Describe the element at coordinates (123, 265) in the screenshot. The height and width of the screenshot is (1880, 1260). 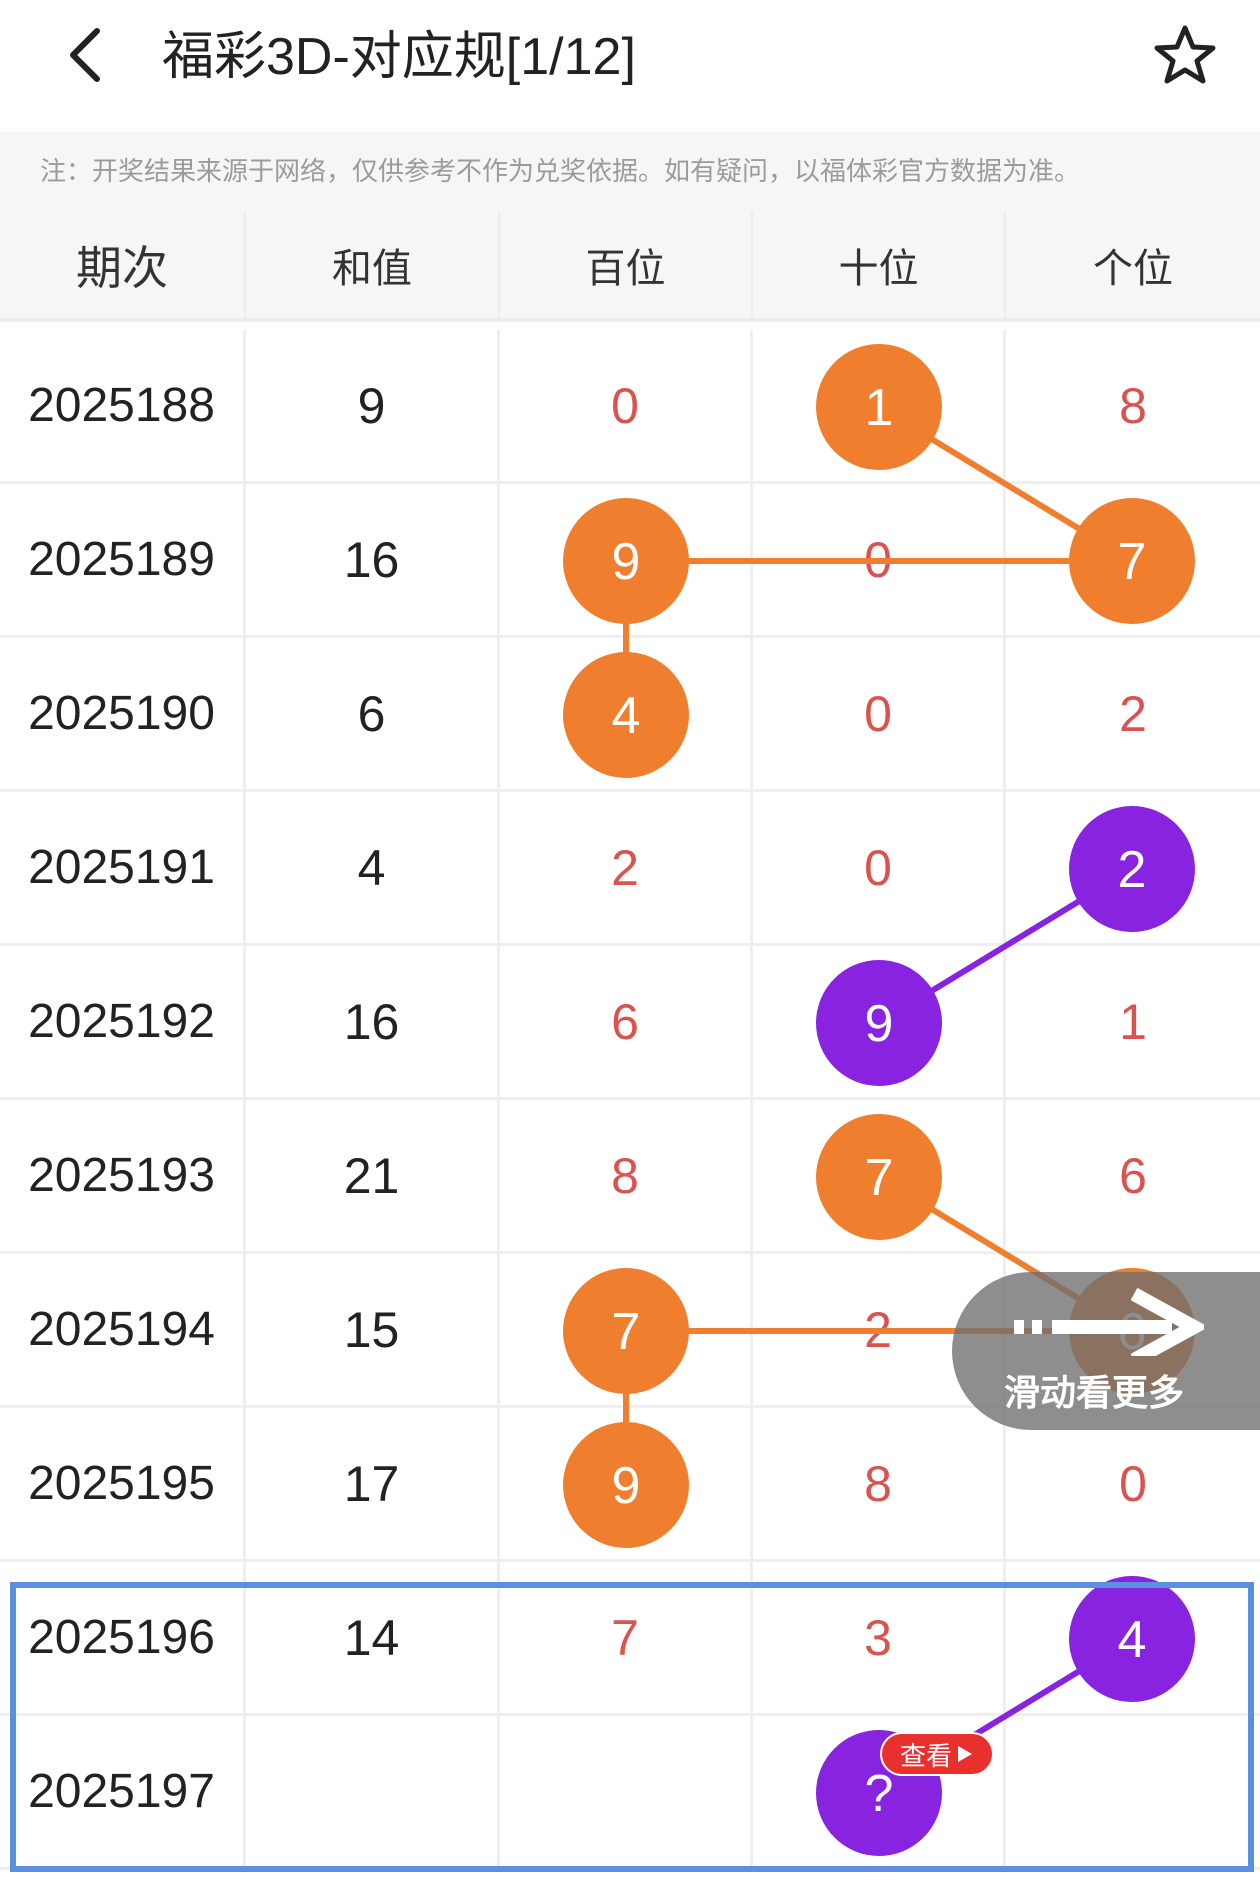
I see `column-header-issue: 期次` at that location.